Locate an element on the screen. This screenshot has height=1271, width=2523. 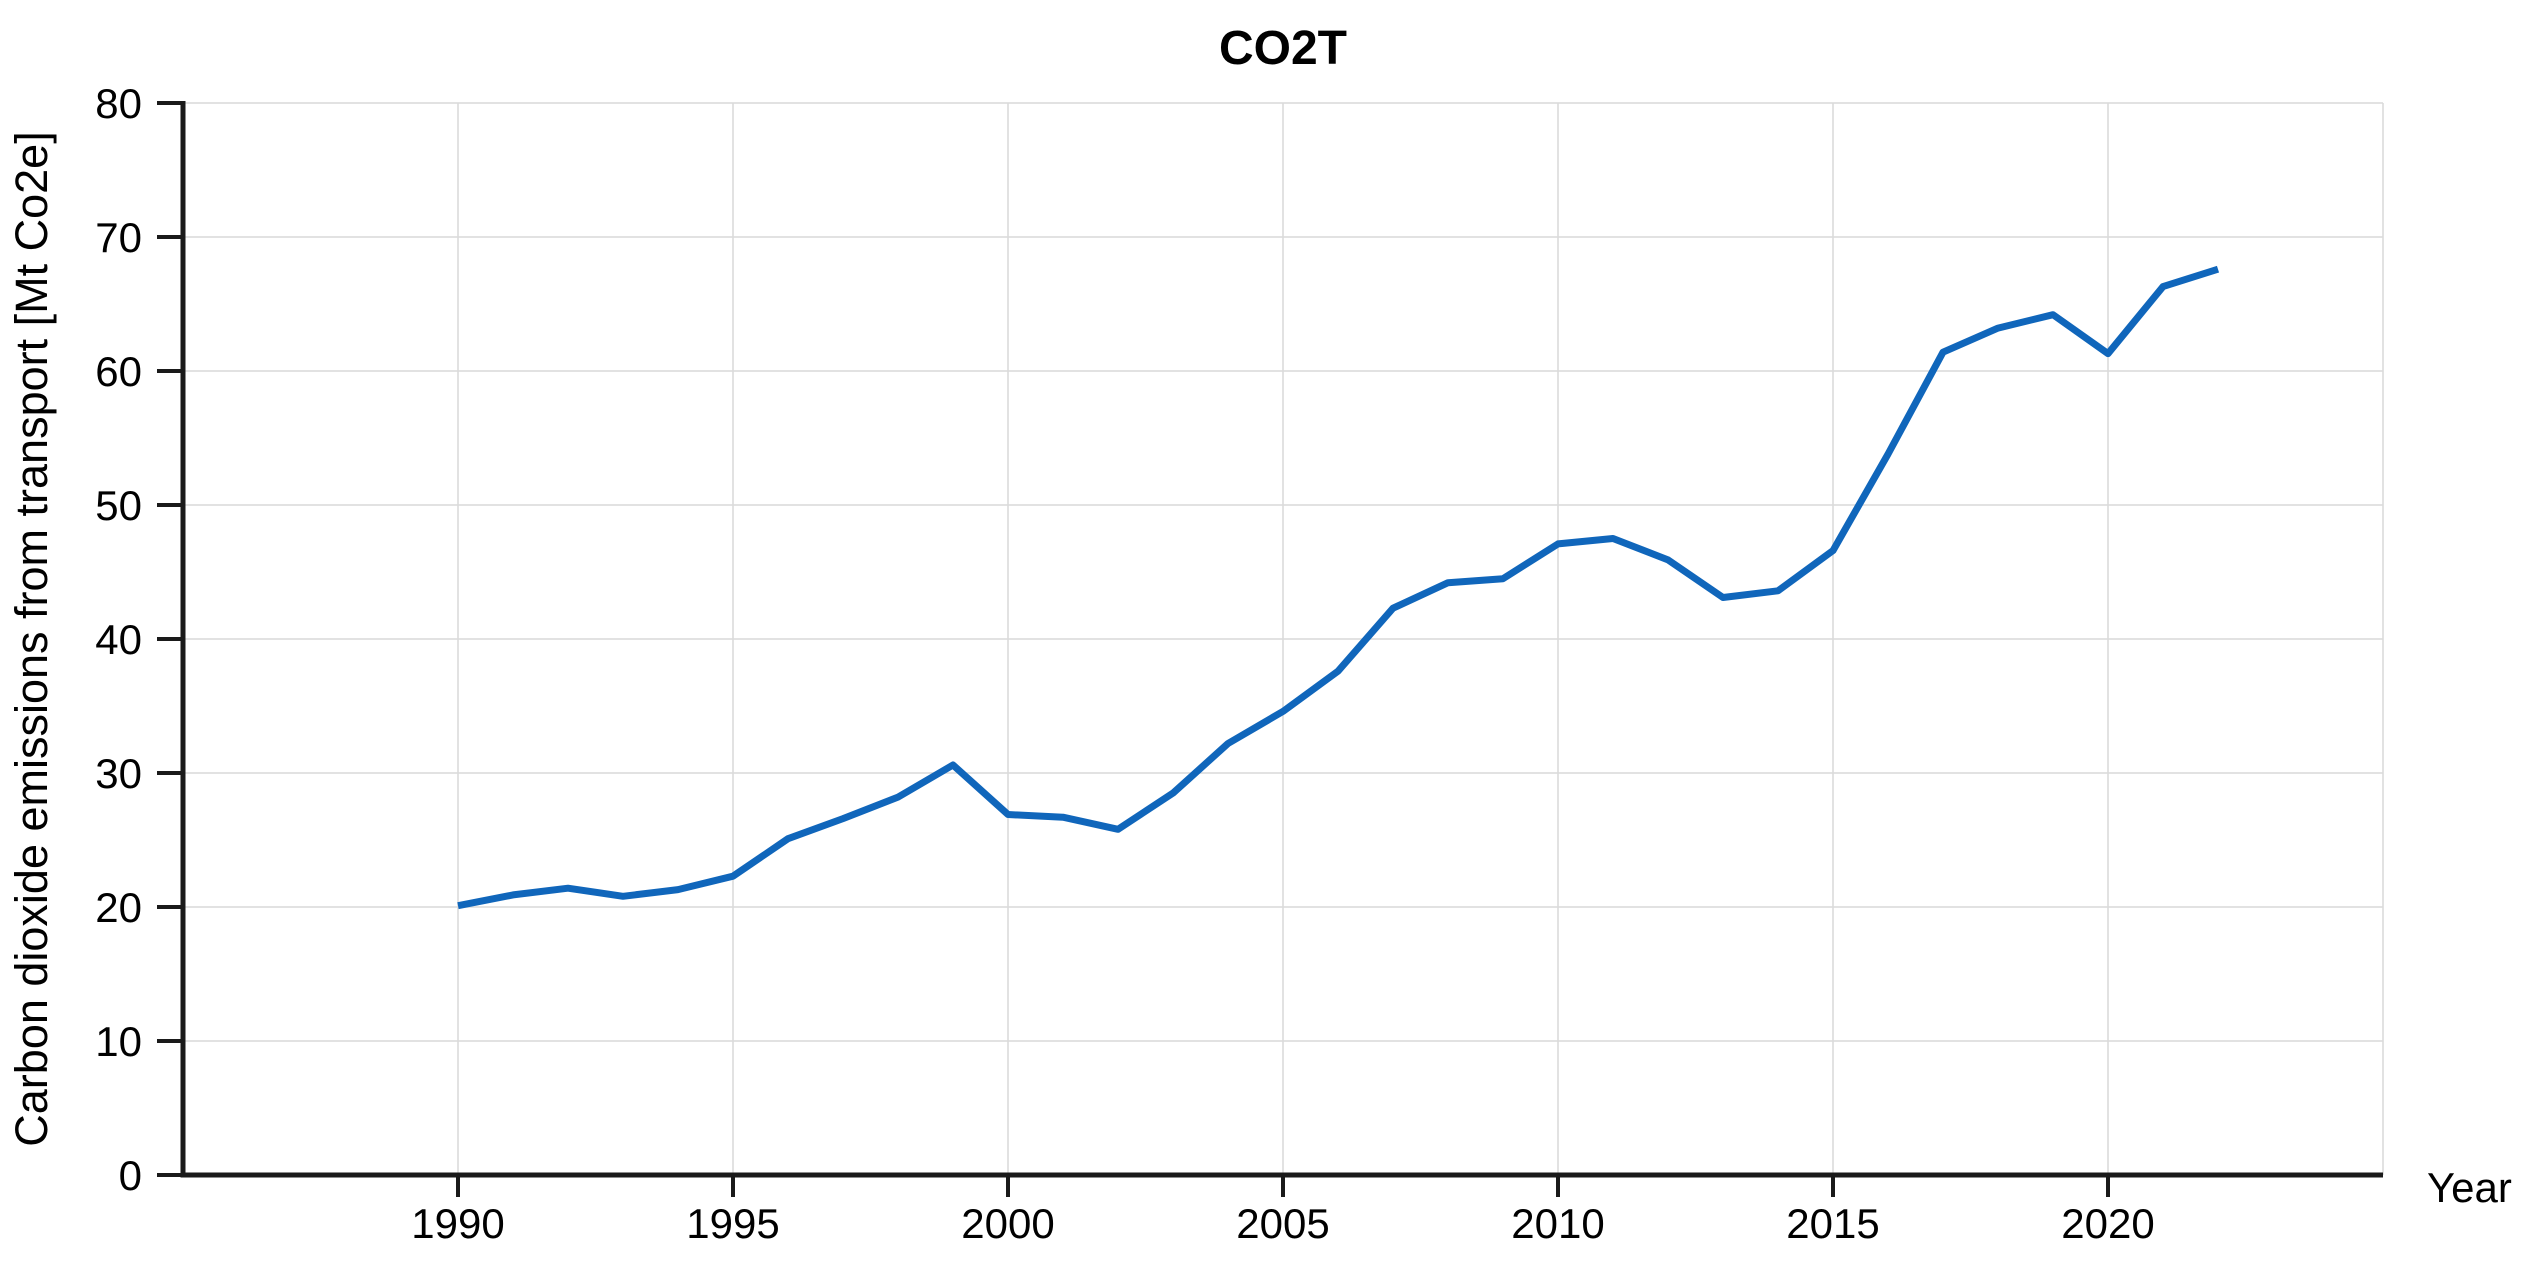
y-tick-label: 40 is located at coordinates (118, 639).